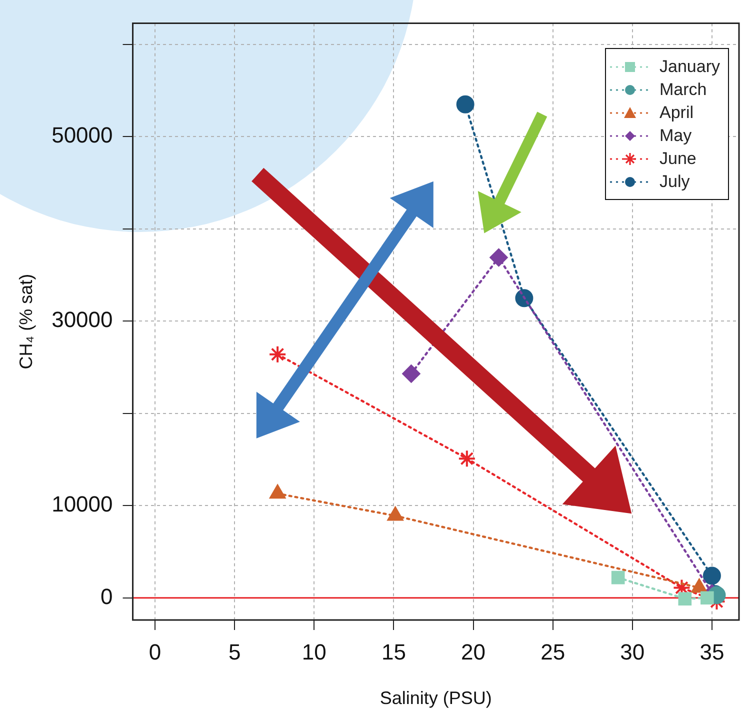 The width and height of the screenshot is (749, 728). Describe the element at coordinates (676, 136) in the screenshot. I see `legend-label: May` at that location.